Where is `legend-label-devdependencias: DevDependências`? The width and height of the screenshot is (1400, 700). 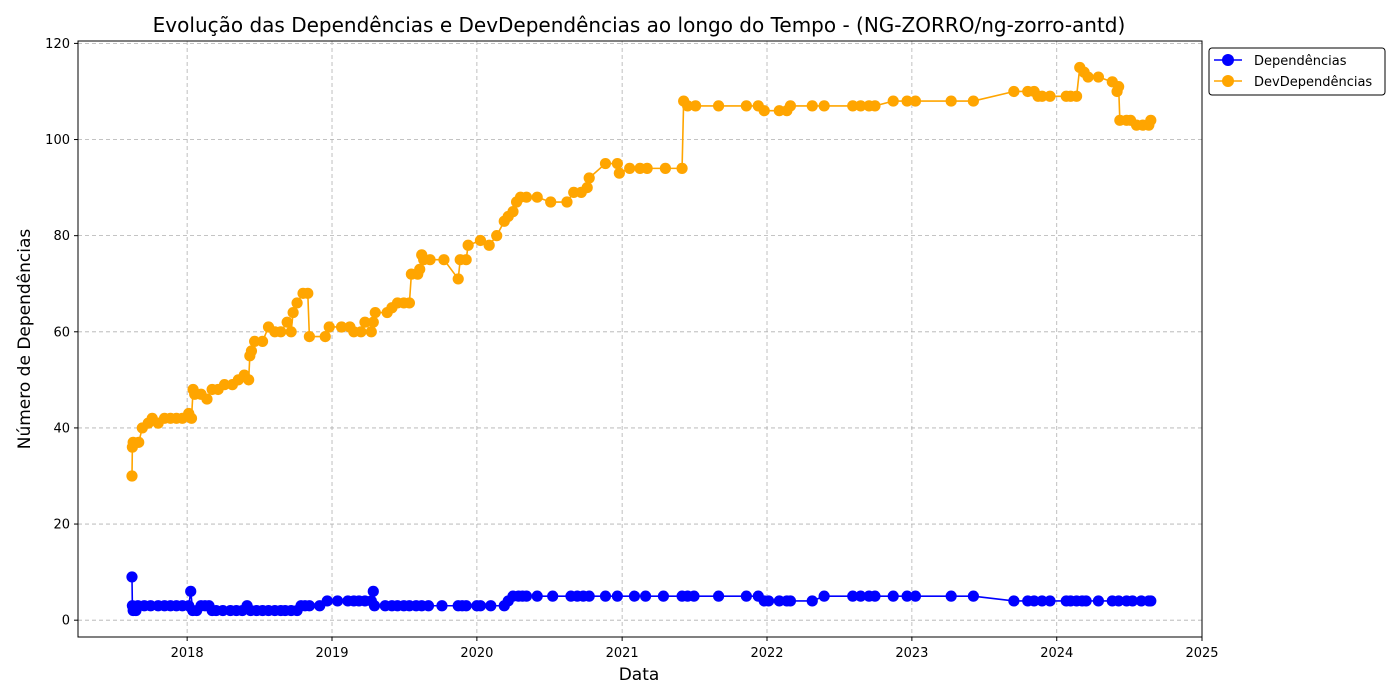 legend-label-devdependencias: DevDependências is located at coordinates (1313, 82).